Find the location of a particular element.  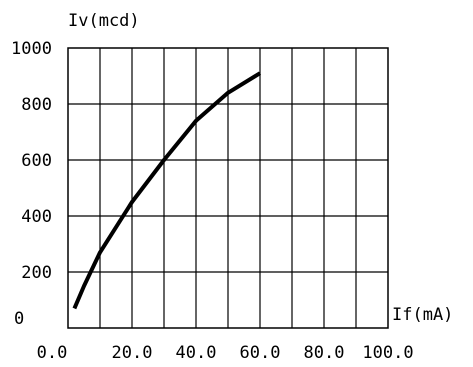

y-tick-label: 0 is located at coordinates (19, 319).